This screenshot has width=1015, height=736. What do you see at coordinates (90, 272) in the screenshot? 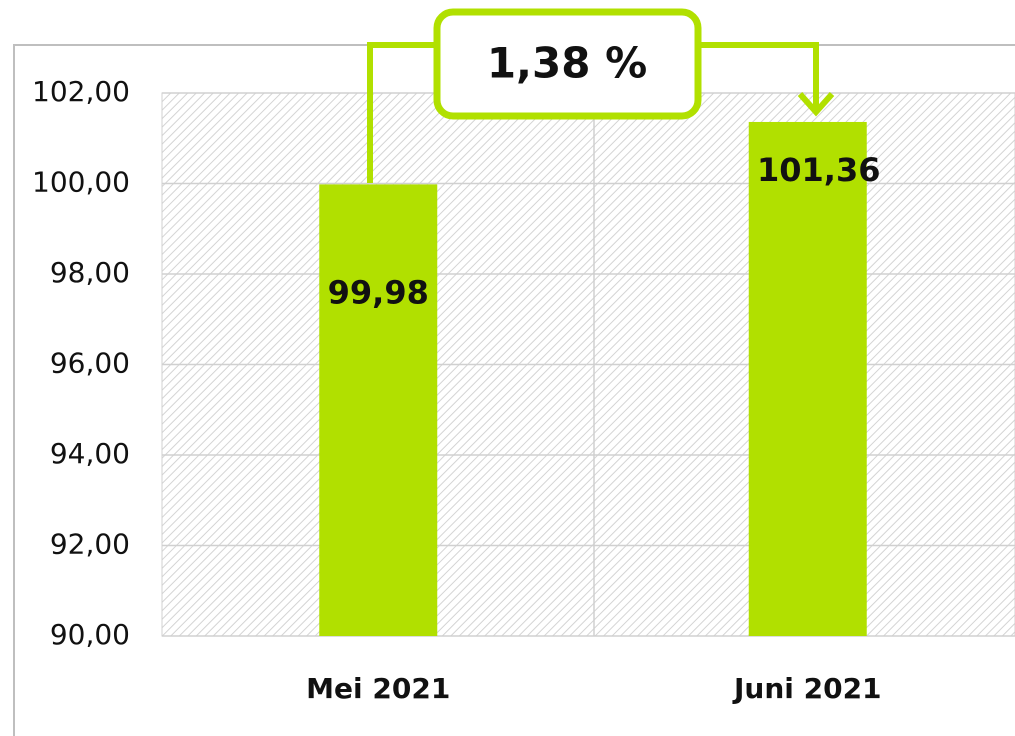
I see `y-tick-label: 98,00` at bounding box center [90, 272].